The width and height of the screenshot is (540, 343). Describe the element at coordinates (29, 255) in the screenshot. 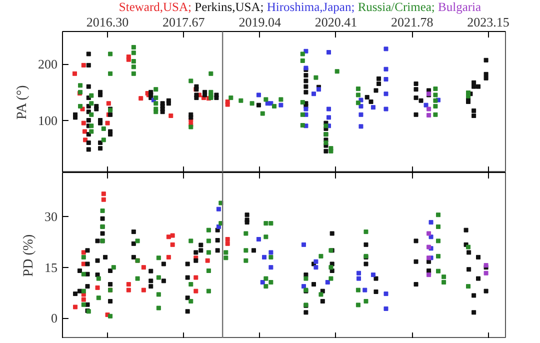

I see `y-axis-title: PD (%)` at that location.